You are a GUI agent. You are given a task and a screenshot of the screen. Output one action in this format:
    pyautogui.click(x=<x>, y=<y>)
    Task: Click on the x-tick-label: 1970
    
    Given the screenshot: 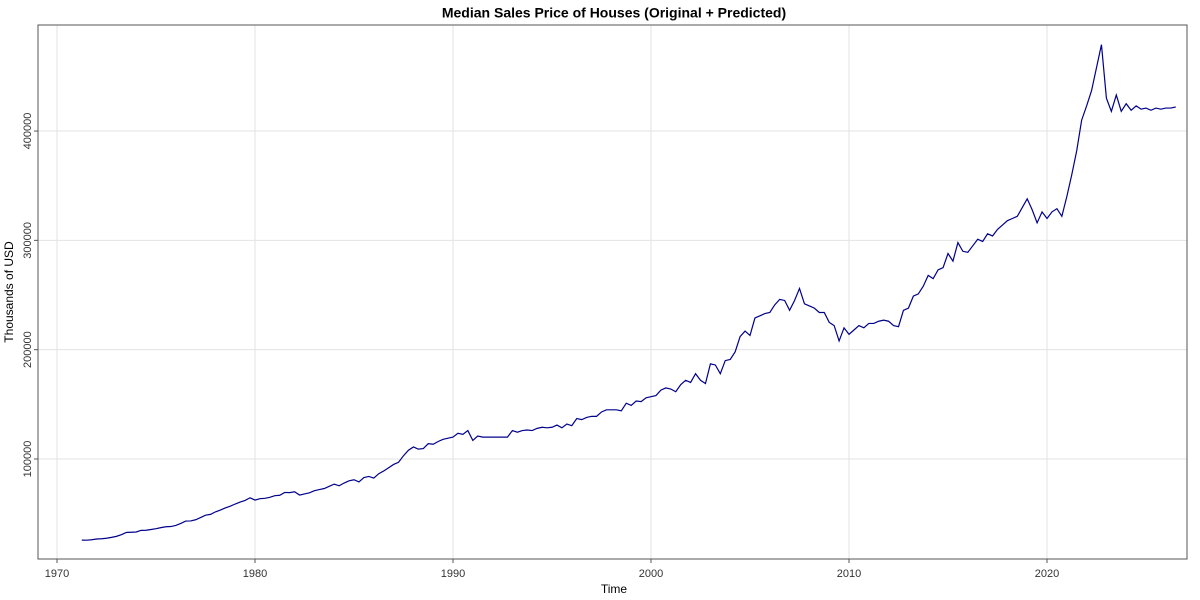 What is the action you would take?
    pyautogui.click(x=57, y=574)
    